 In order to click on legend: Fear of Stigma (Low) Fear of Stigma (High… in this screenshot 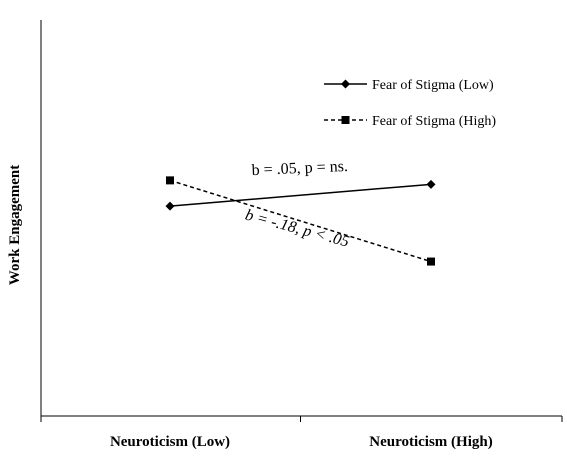, I will do `click(410, 103)`.